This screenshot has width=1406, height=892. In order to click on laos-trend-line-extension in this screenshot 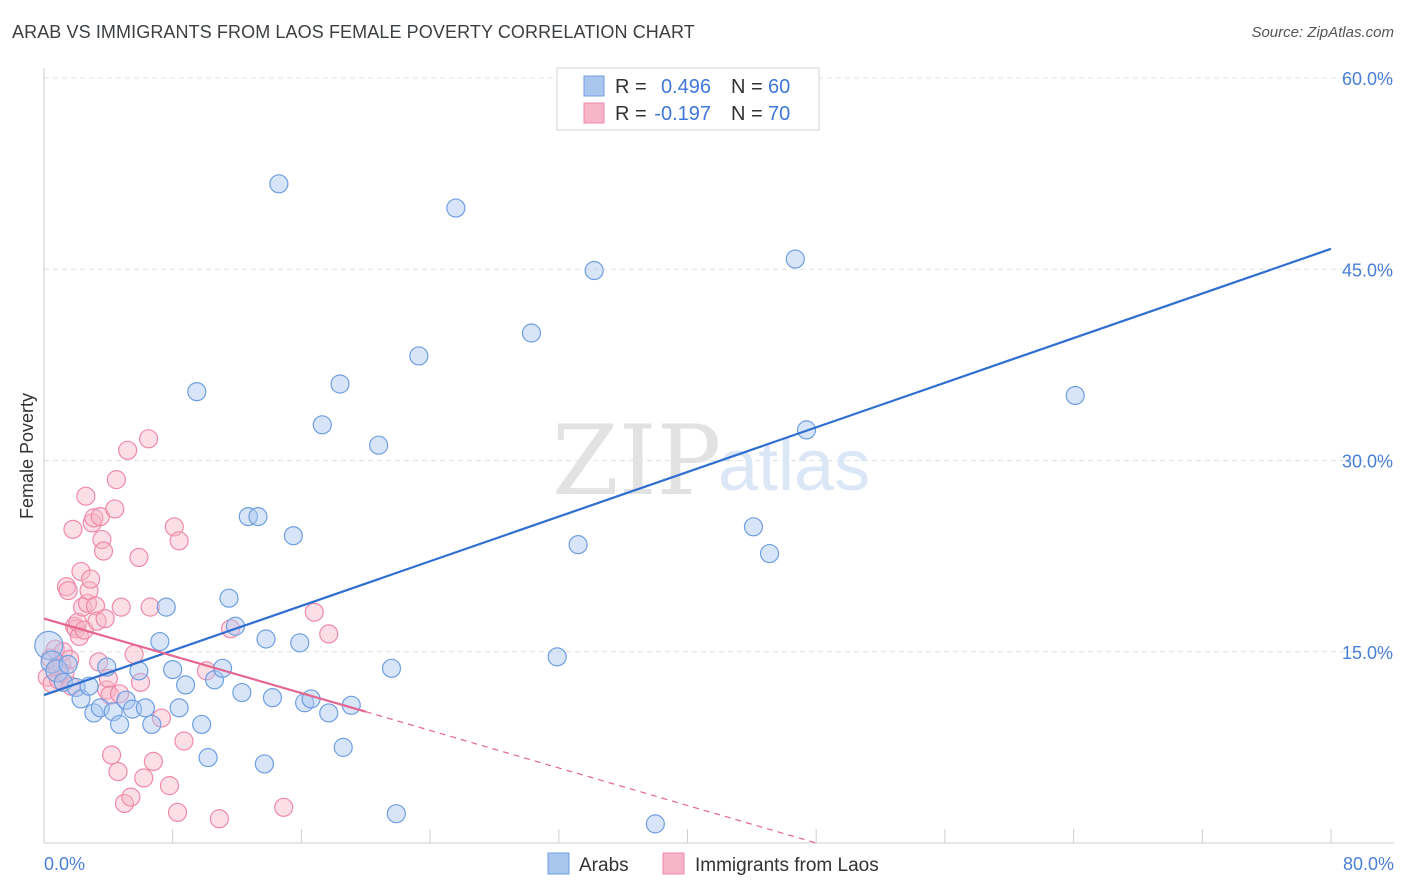, I will do `click(591, 777)`.